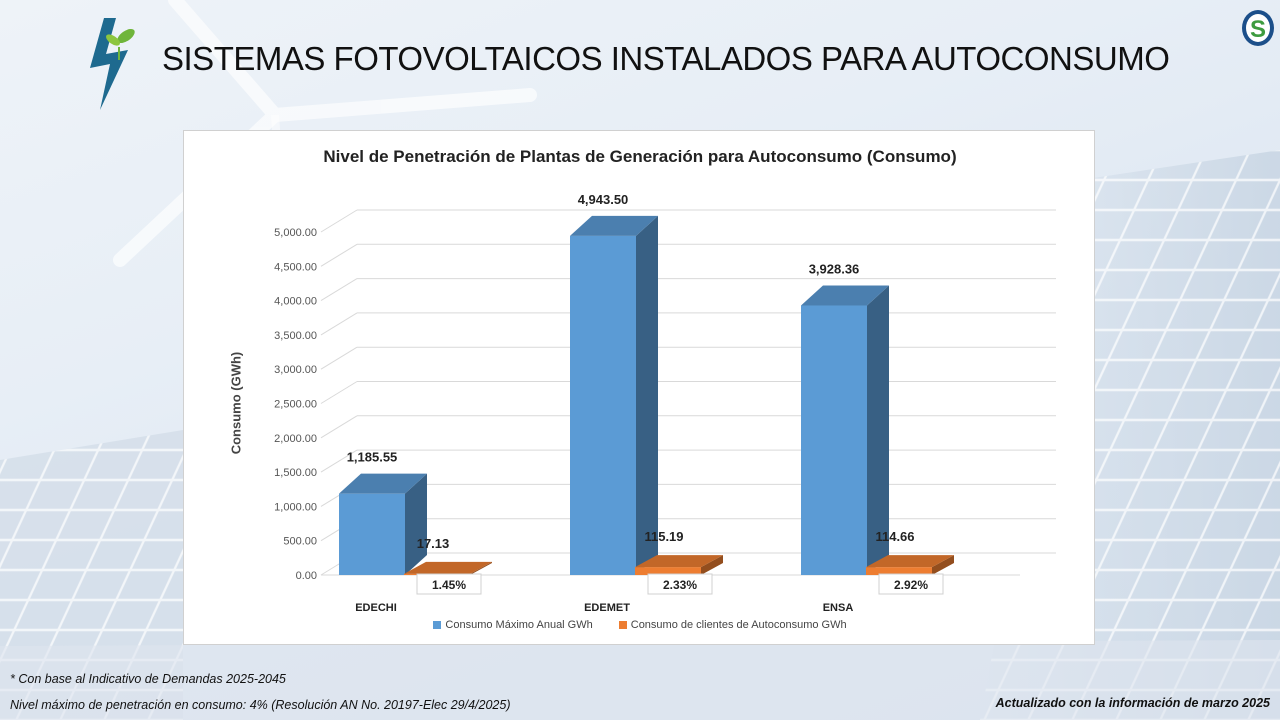 Image resolution: width=1280 pixels, height=720 pixels. What do you see at coordinates (663, 536) in the screenshot?
I see `data-label: 115.19` at bounding box center [663, 536].